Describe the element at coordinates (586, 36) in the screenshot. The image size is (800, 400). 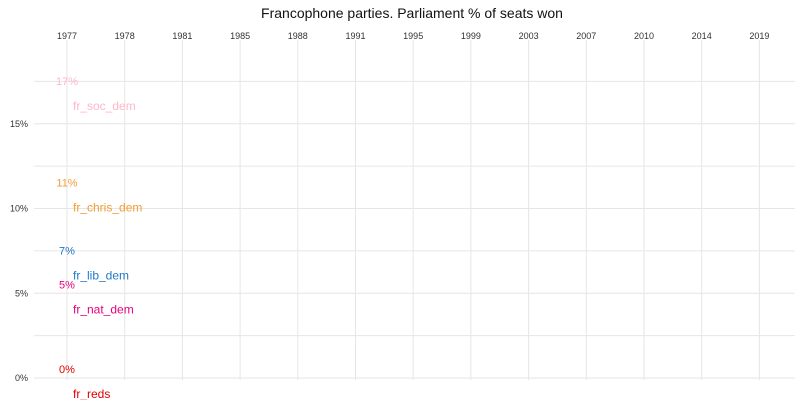
I see `x-tick-label: 2007` at that location.